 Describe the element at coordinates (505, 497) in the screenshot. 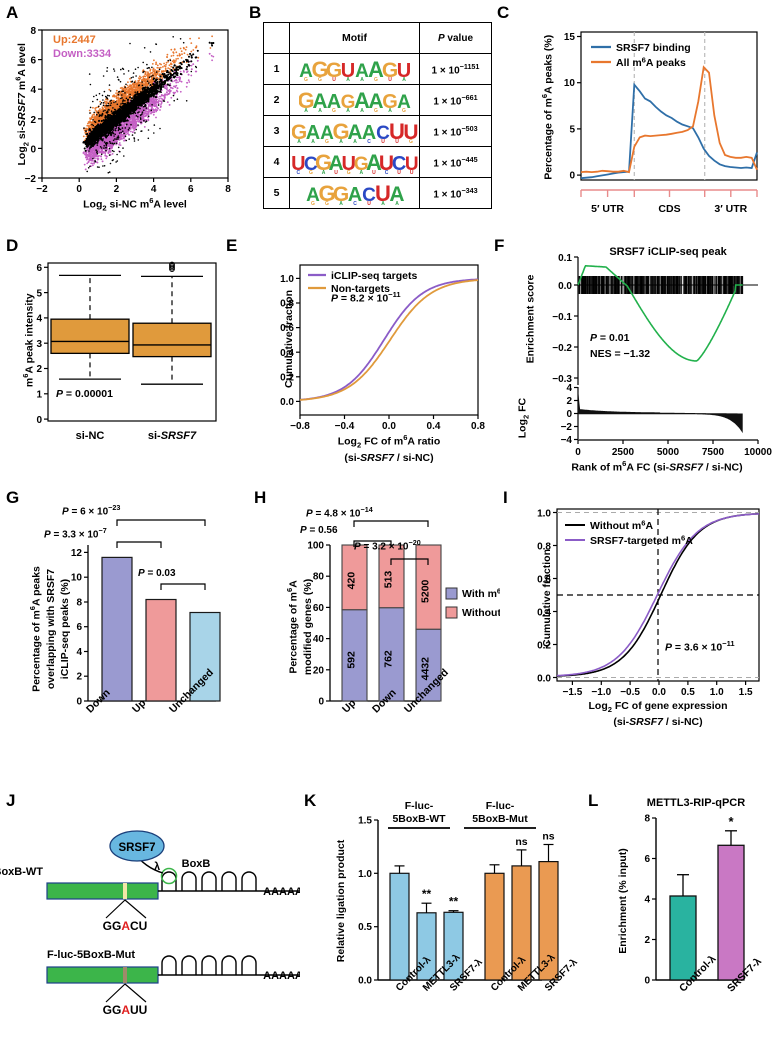

I see `panel-i-letter: I` at that location.